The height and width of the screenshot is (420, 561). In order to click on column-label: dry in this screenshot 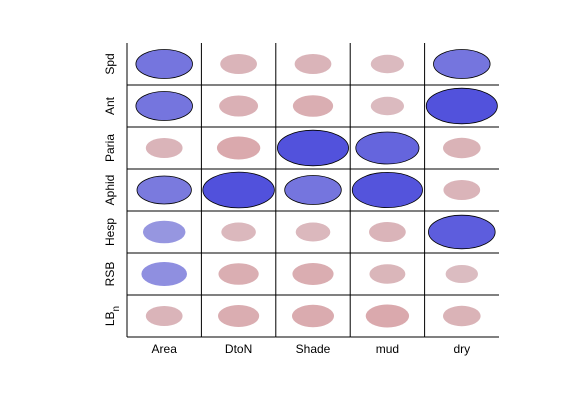, I will do `click(461, 349)`.